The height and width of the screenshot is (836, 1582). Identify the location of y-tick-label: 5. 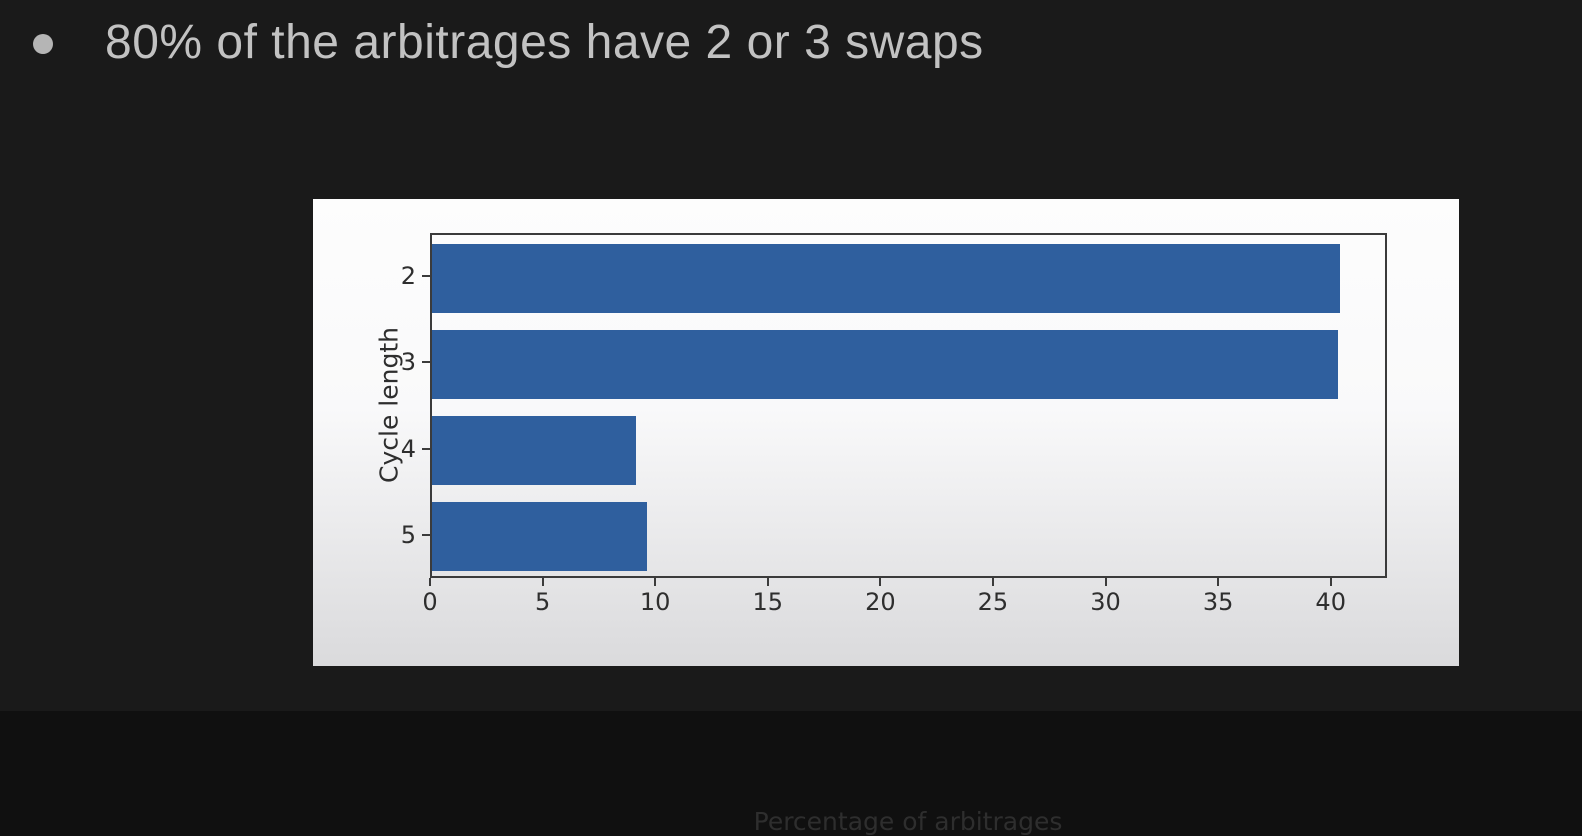
(408, 534).